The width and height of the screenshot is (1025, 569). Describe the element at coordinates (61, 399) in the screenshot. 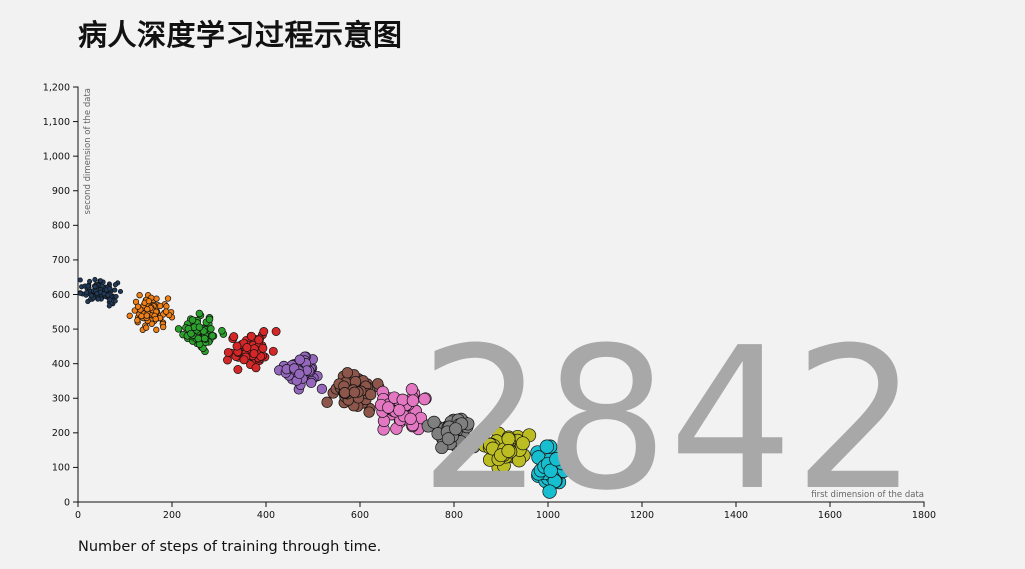

I see `y-tick-label: 300` at that location.